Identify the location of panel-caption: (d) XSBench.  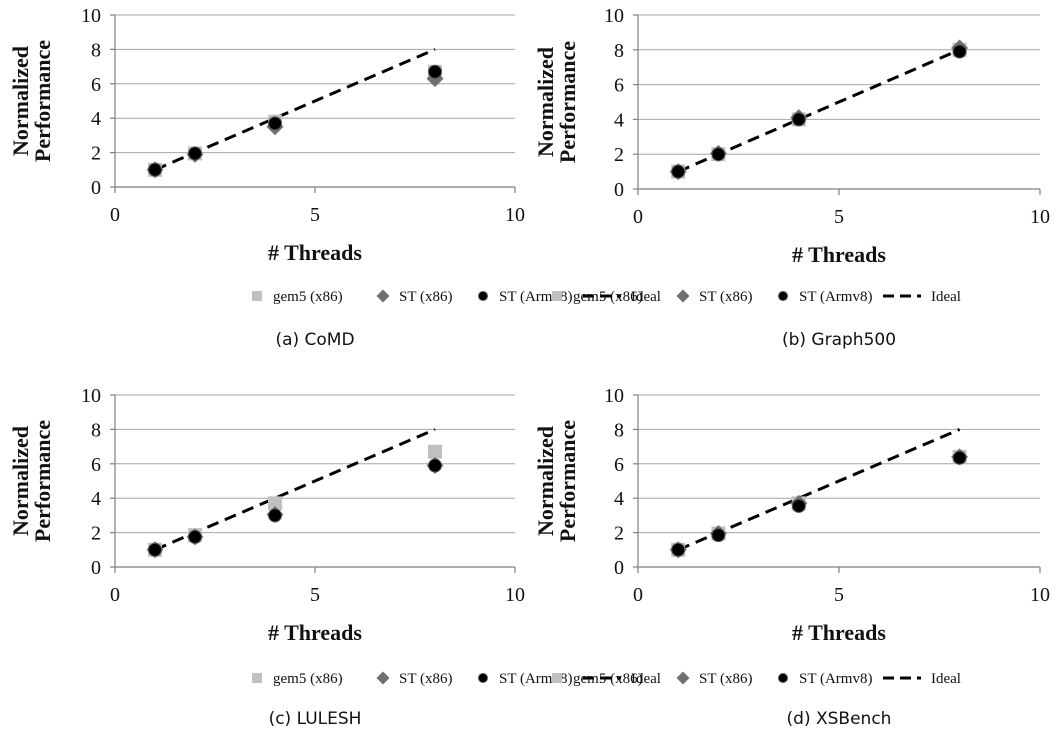
(839, 719).